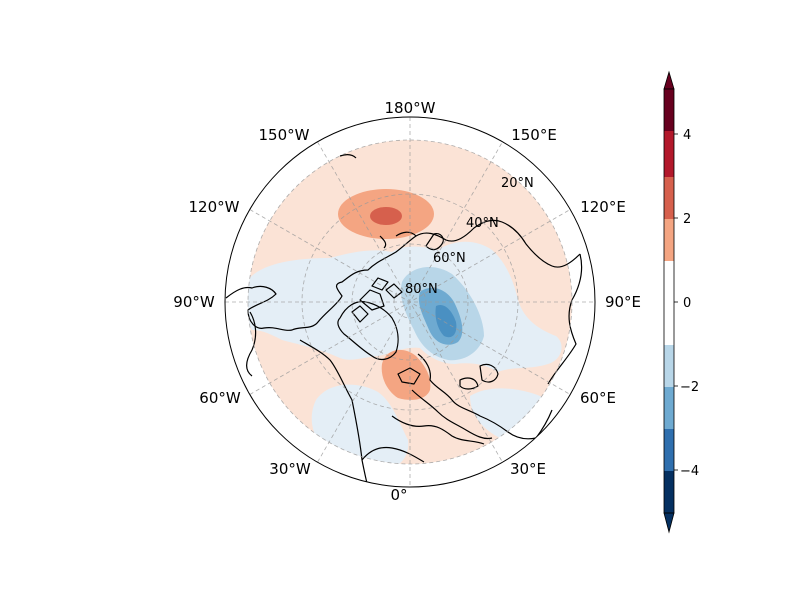 The height and width of the screenshot is (600, 800). What do you see at coordinates (528, 469) in the screenshot?
I see `lon-label-30e: 30°E` at bounding box center [528, 469].